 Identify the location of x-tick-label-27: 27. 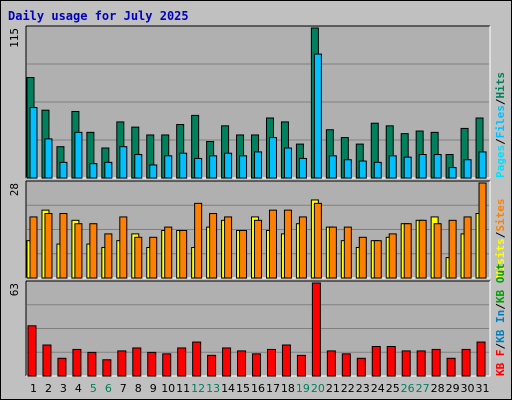
(423, 388).